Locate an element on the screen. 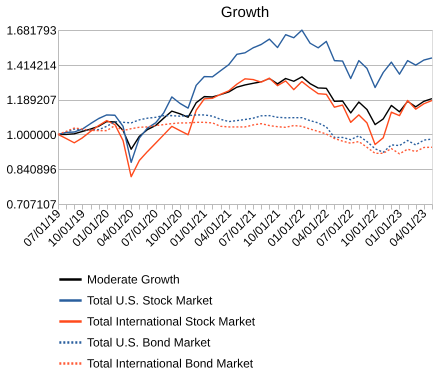 The width and height of the screenshot is (442, 375). y-tick-label: 0.707107 is located at coordinates (31, 205).